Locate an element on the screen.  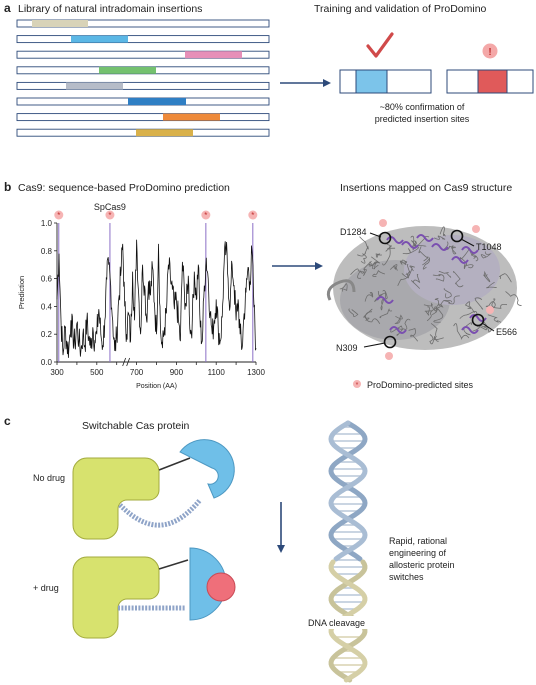
y-tick-label: 0.8 is located at coordinates (47, 251).